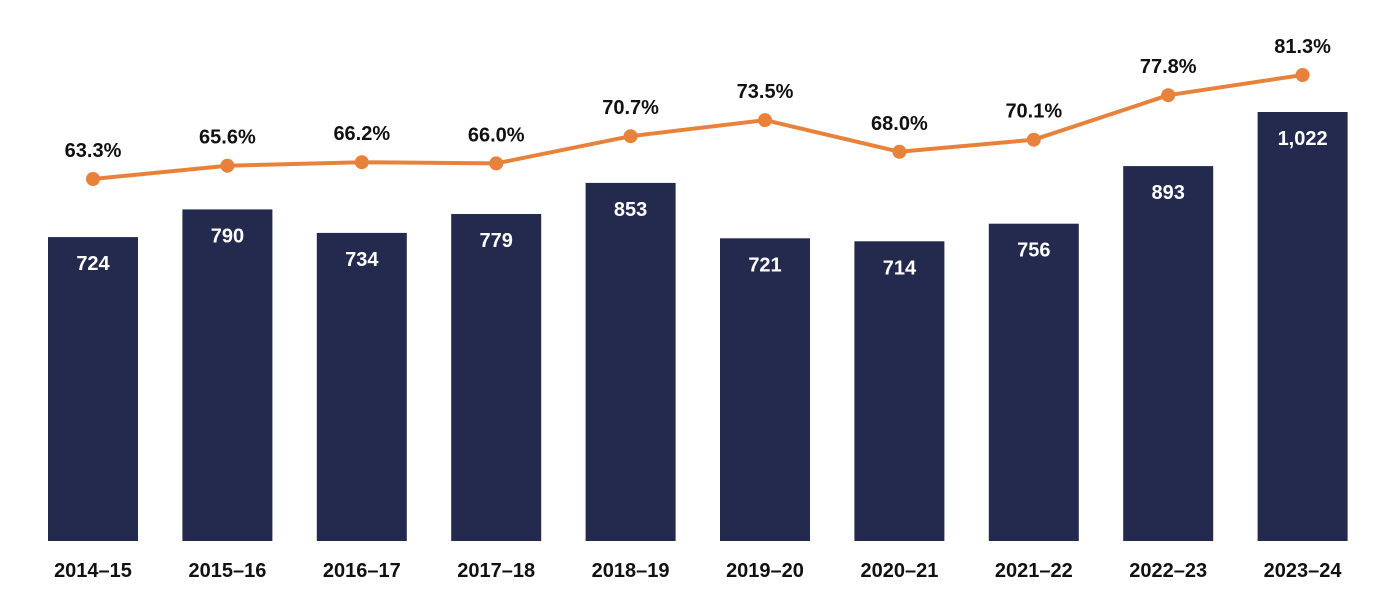  Describe the element at coordinates (899, 571) in the screenshot. I see `x-tick-label: 2020–21` at that location.